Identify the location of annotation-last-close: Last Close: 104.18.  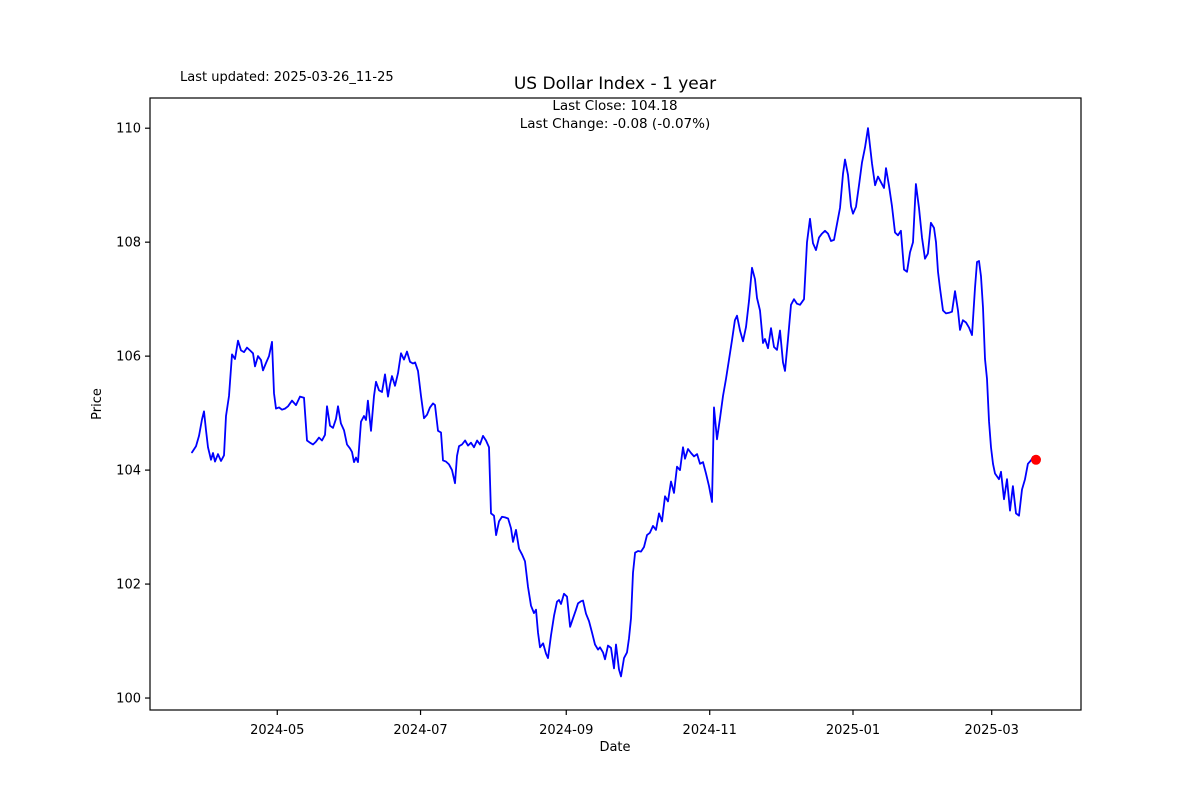
(614, 106).